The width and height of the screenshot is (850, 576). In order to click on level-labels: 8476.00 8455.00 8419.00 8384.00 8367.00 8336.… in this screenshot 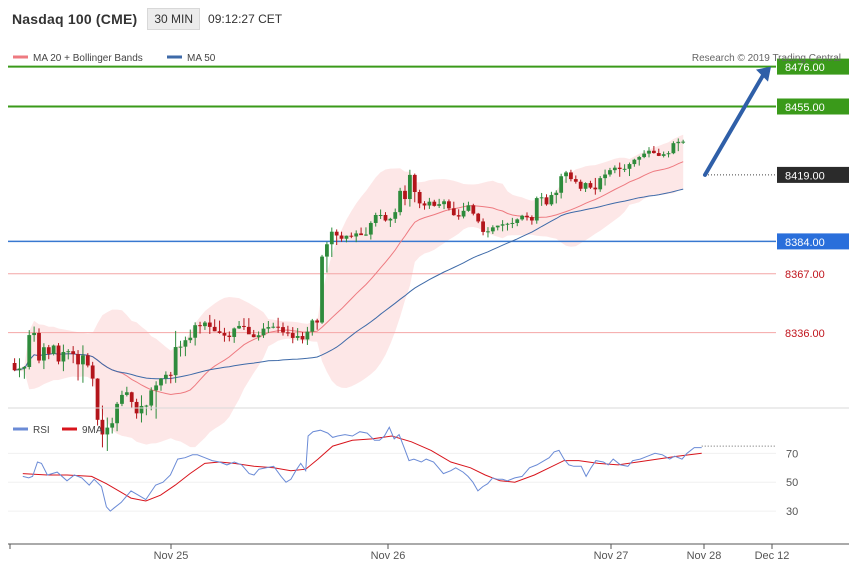, I will do `click(813, 199)`.